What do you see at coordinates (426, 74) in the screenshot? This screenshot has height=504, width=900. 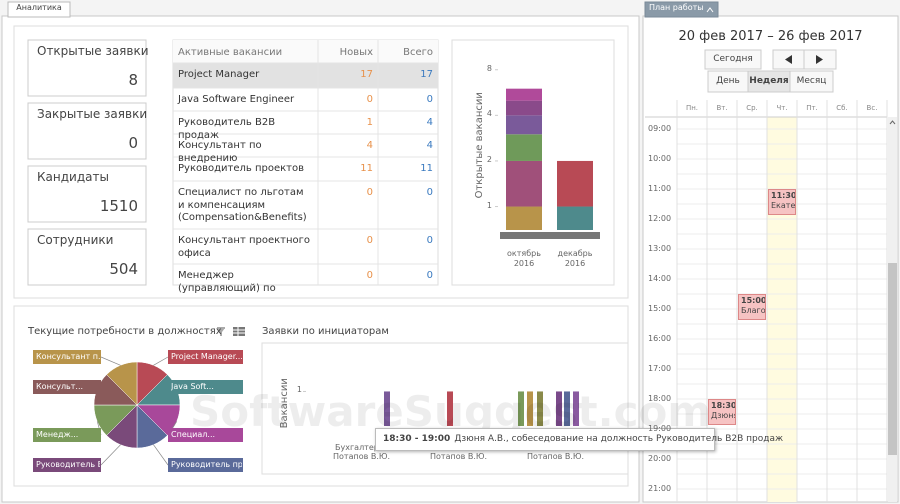 I see `table-cell: 17` at bounding box center [426, 74].